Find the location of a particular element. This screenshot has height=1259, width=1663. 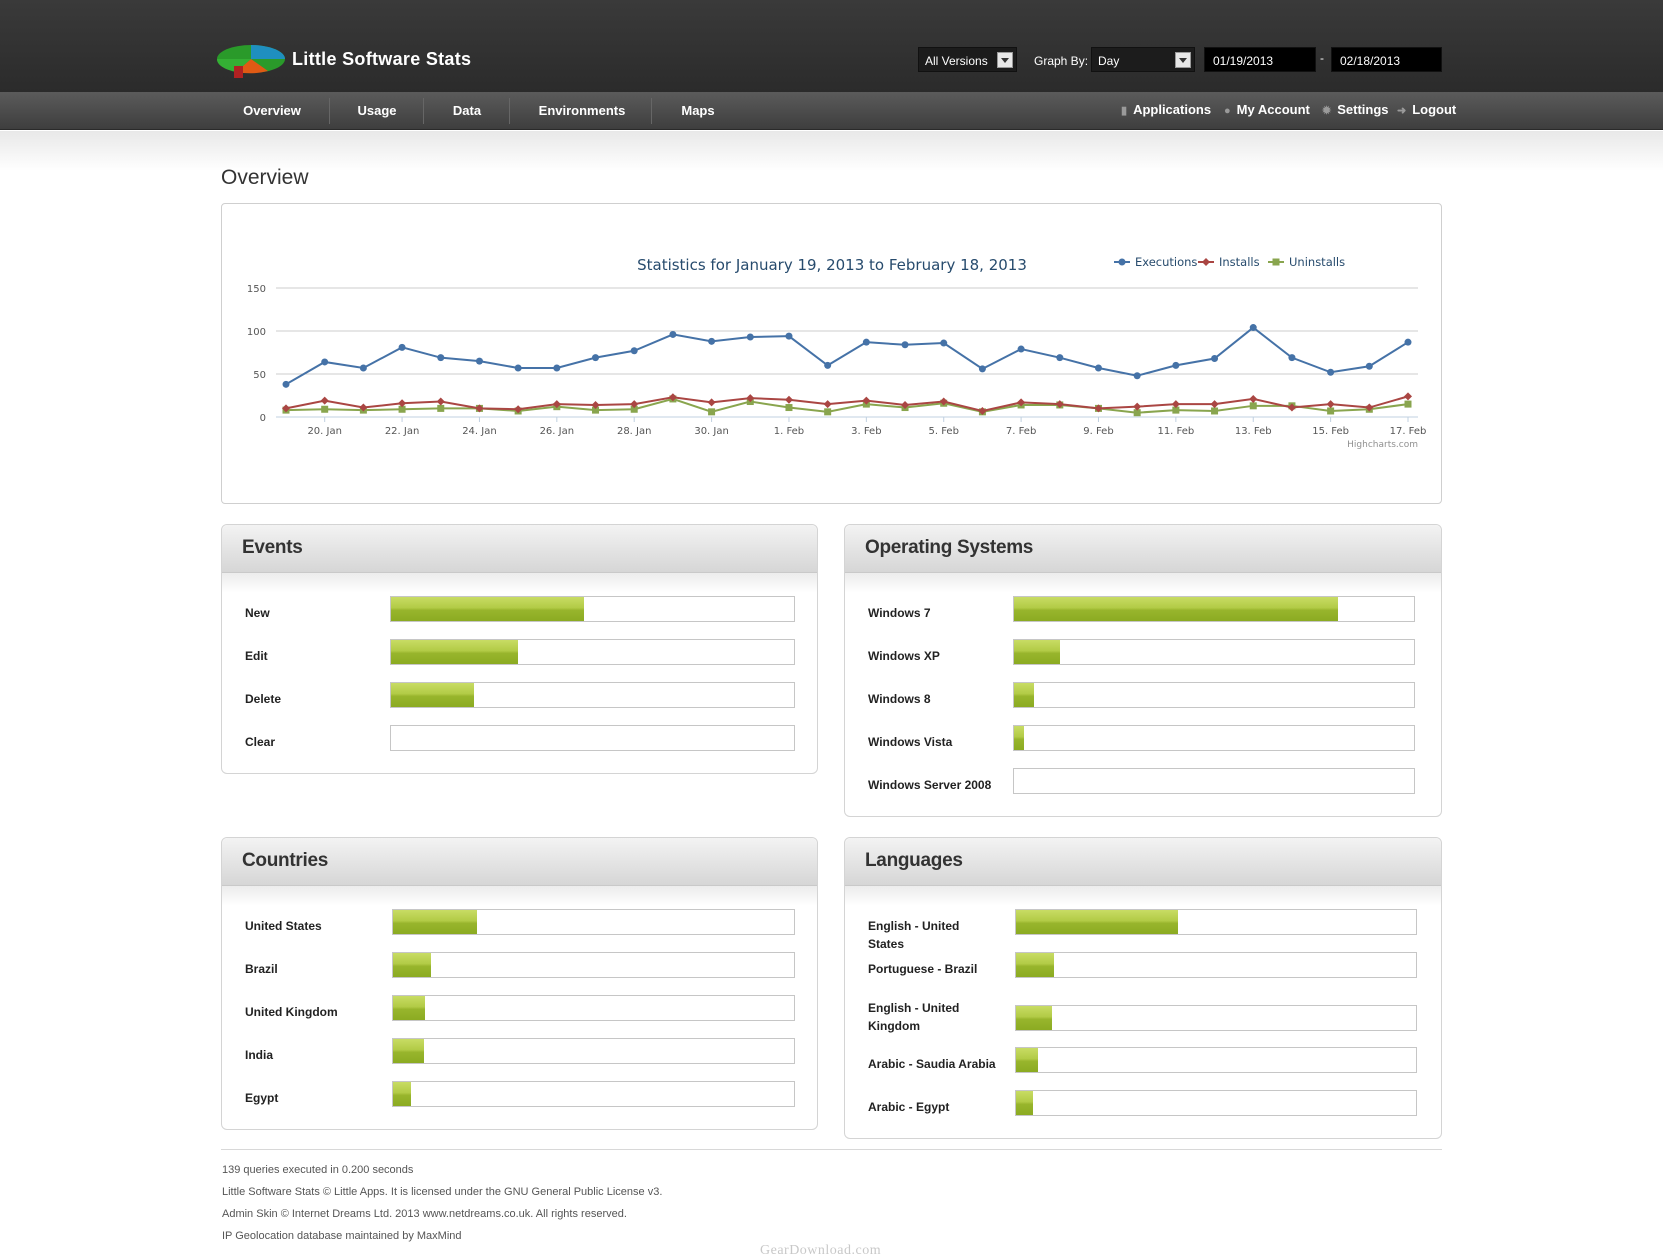

row-label: Edit is located at coordinates (256, 656).